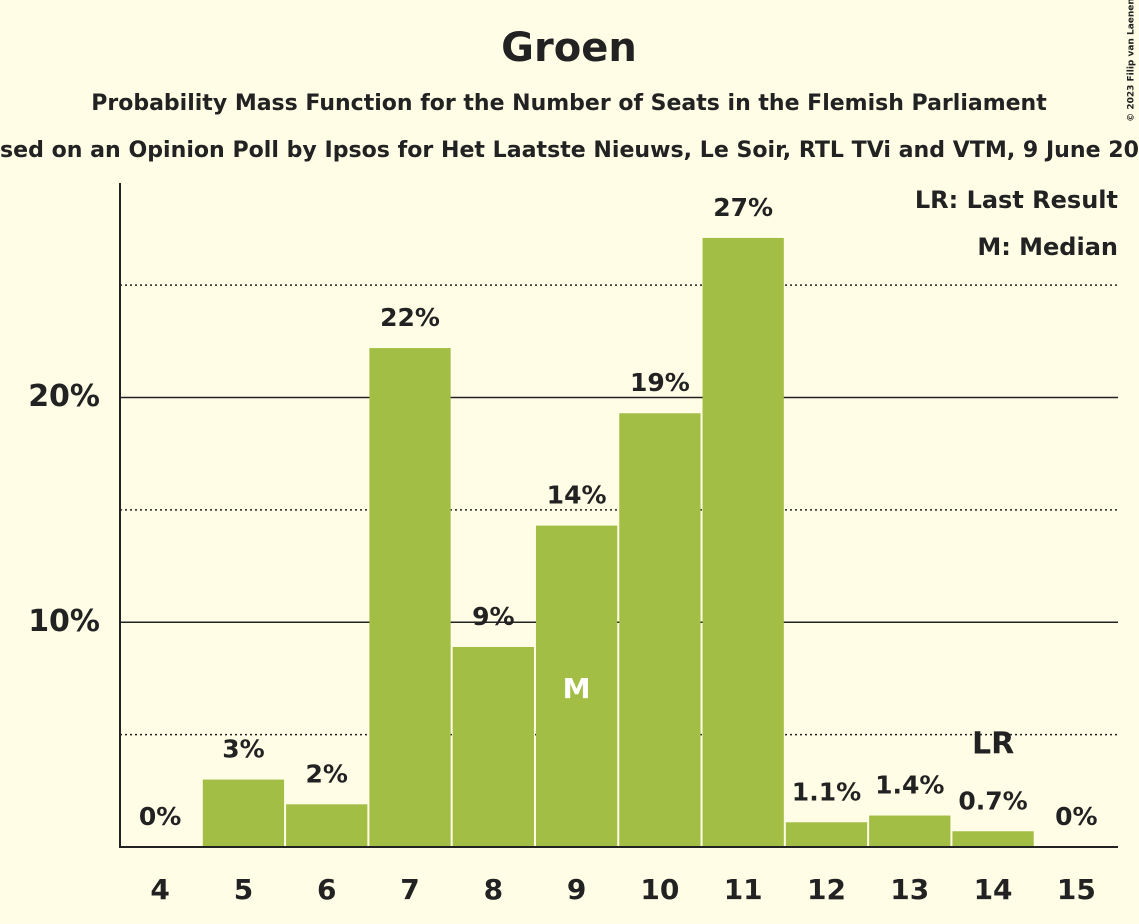 The width and height of the screenshot is (1139, 924). I want to click on x-tick-label: 13, so click(909, 889).